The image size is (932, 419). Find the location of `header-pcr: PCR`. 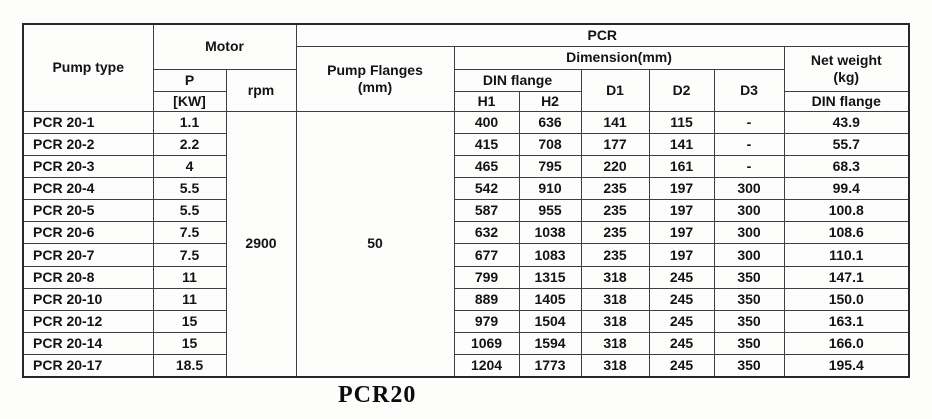

header-pcr: PCR is located at coordinates (602, 35).